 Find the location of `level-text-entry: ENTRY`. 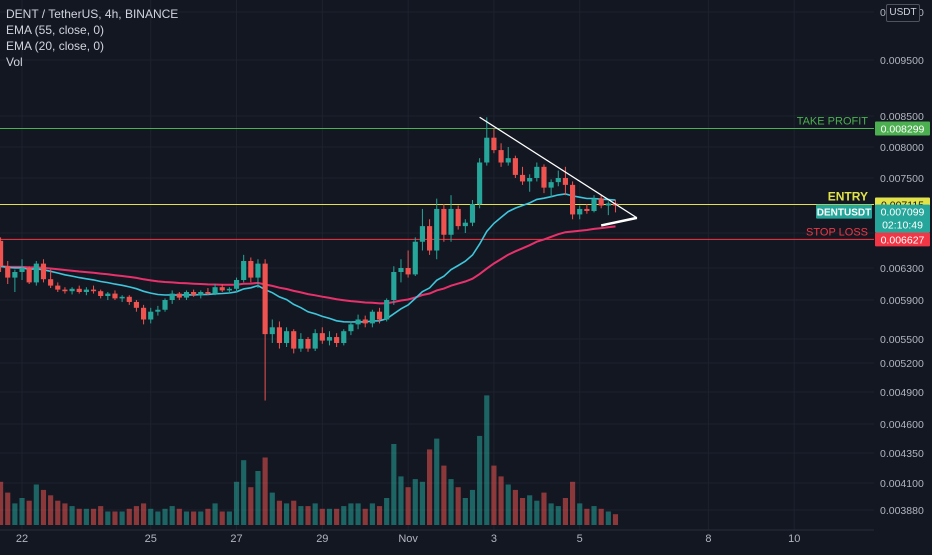

level-text-entry: ENTRY is located at coordinates (848, 196).